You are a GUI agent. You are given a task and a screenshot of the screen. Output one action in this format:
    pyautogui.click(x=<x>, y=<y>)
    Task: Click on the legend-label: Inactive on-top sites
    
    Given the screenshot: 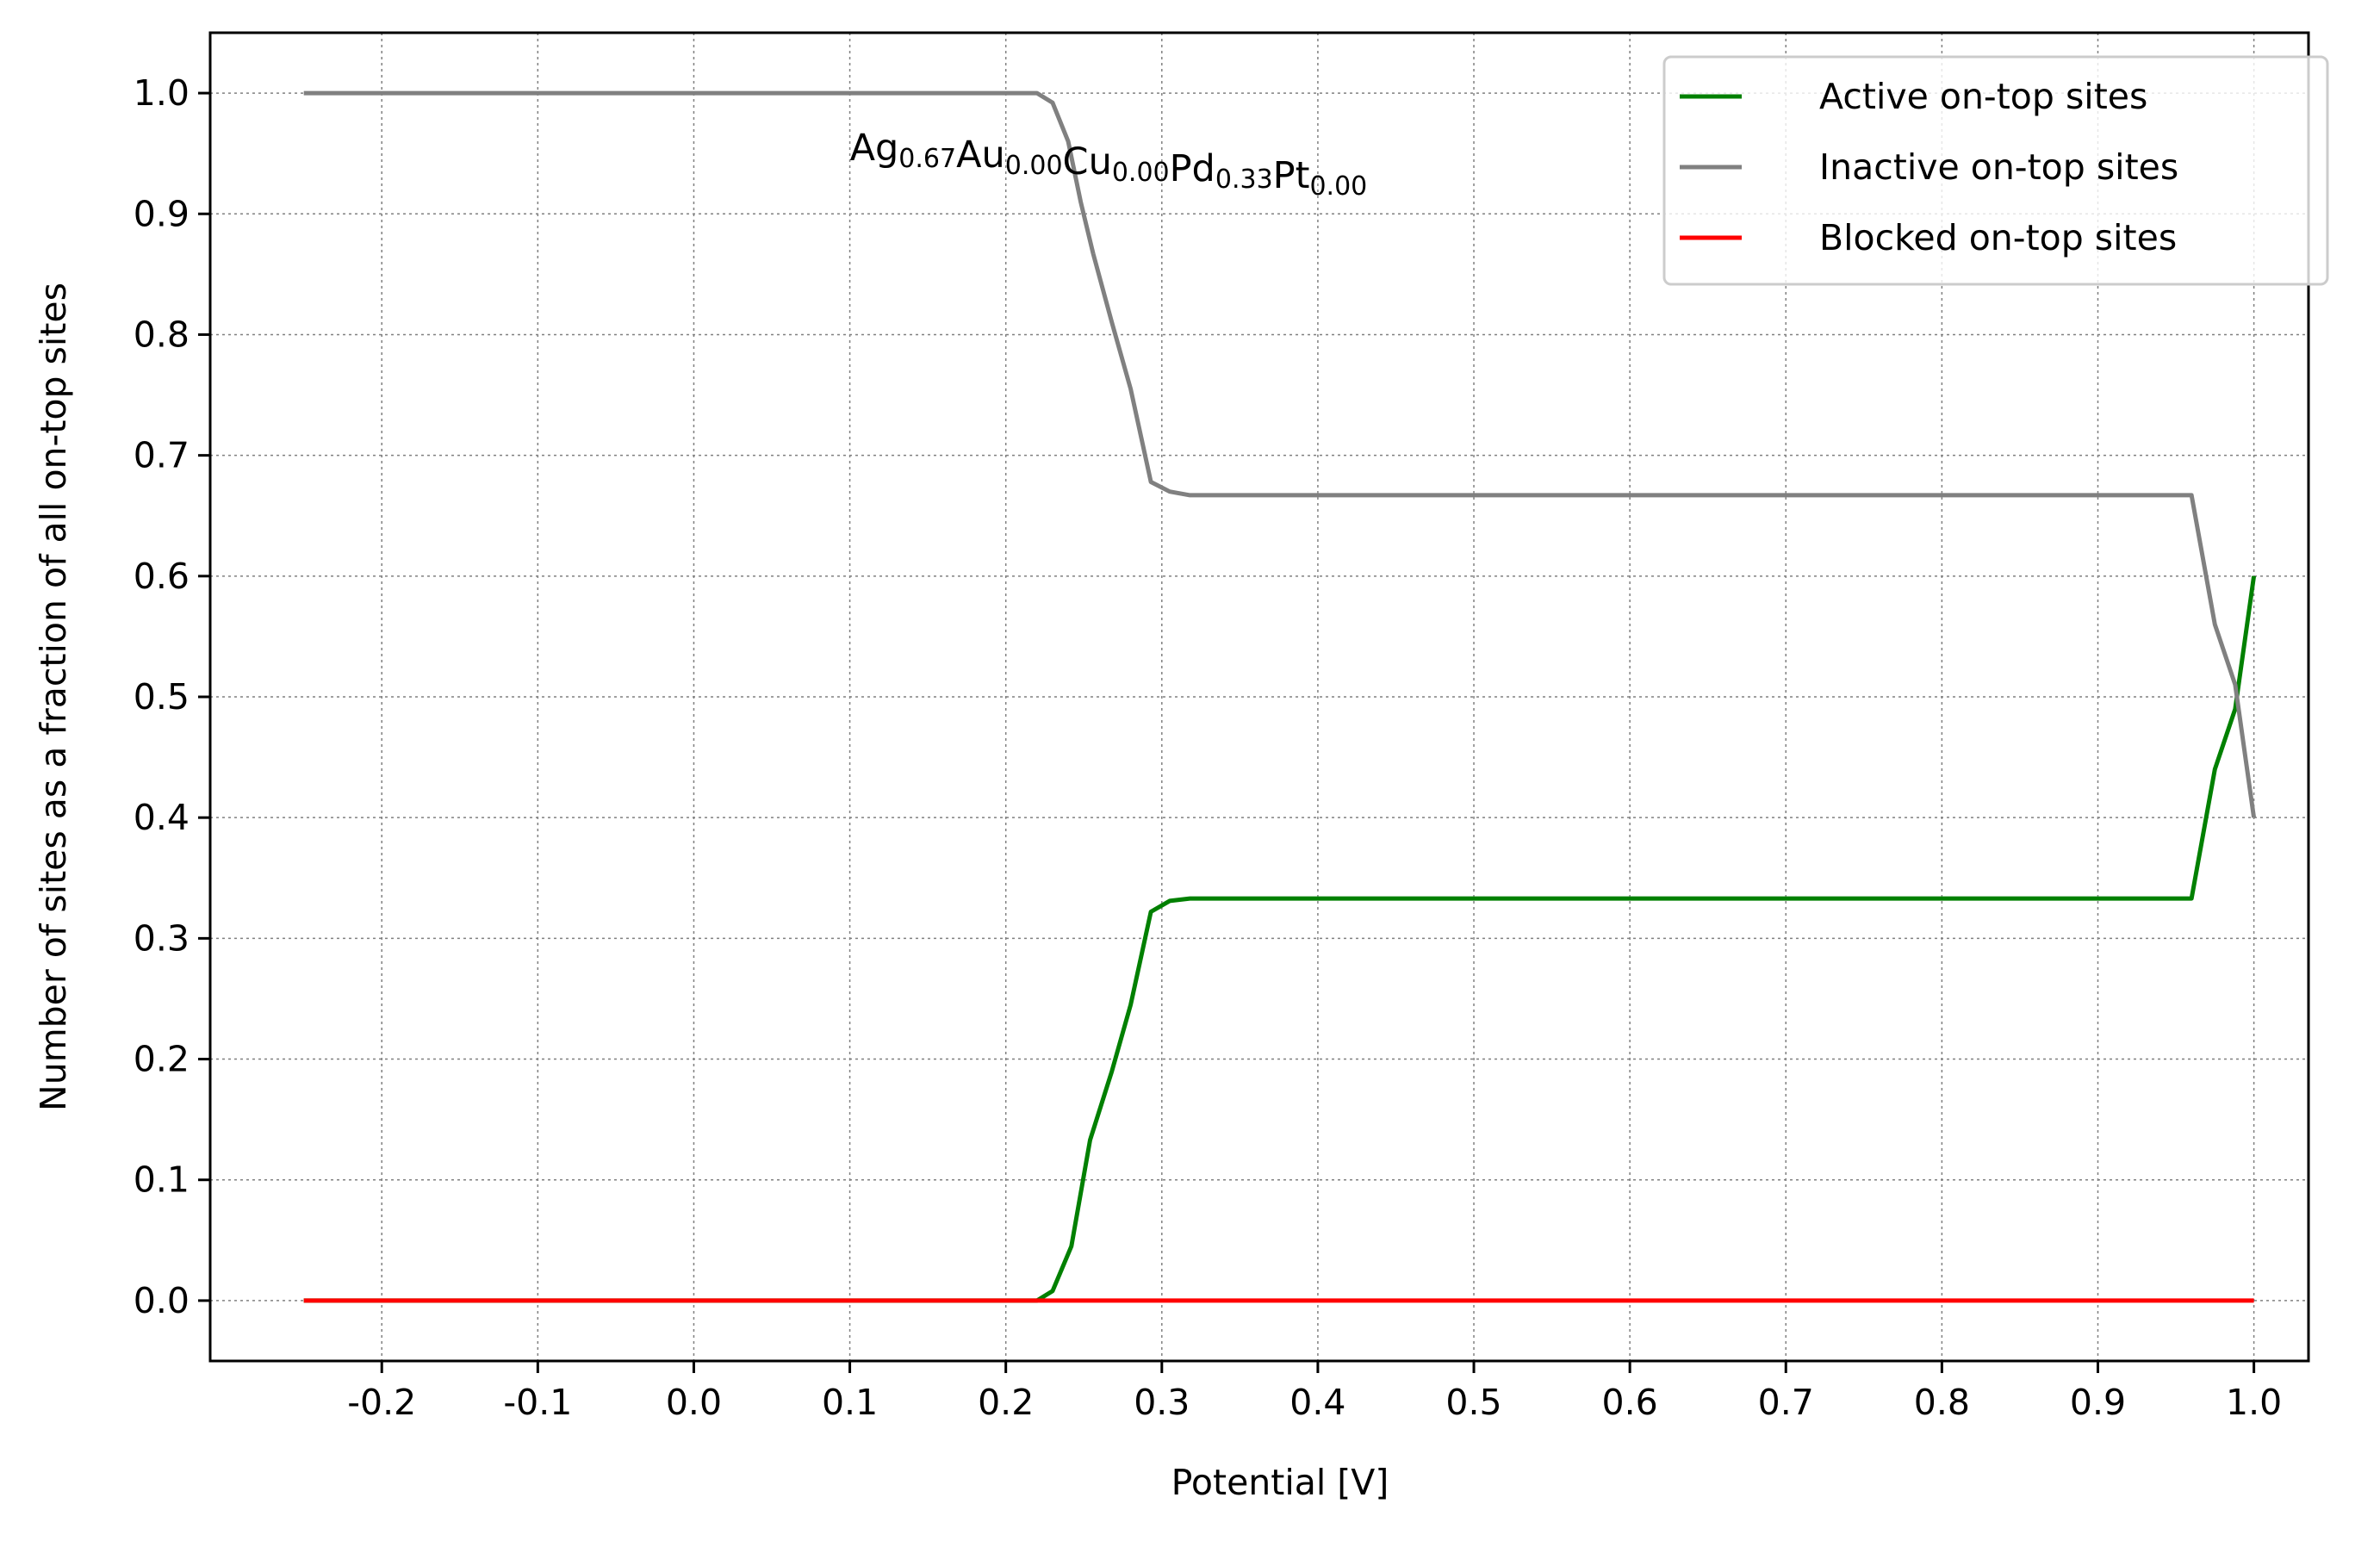 What is the action you would take?
    pyautogui.click(x=1999, y=167)
    